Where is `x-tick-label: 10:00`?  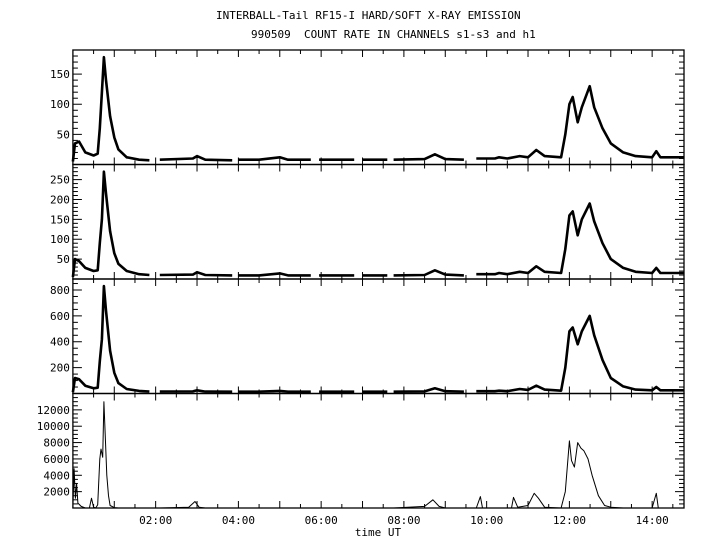 x-tick-label: 10:00 is located at coordinates (486, 520).